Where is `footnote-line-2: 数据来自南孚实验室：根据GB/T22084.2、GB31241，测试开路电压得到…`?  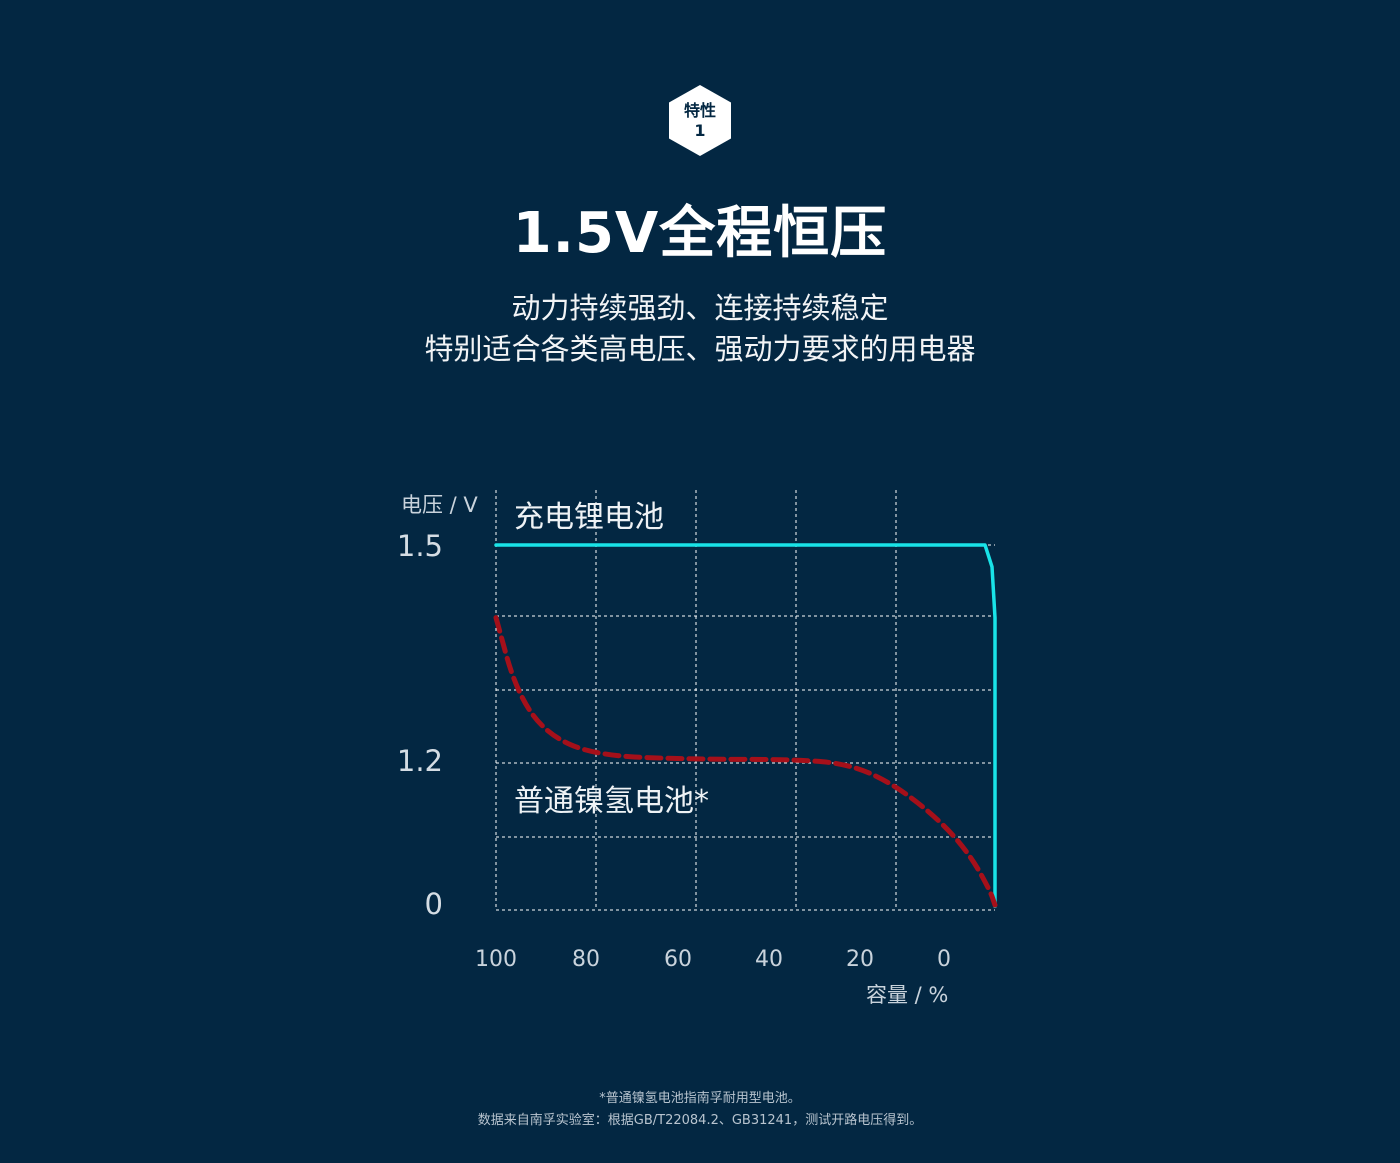
footnote-line-2: 数据来自南孚实验室：根据GB/T22084.2、GB31241，测试开路电压得到… is located at coordinates (700, 1120).